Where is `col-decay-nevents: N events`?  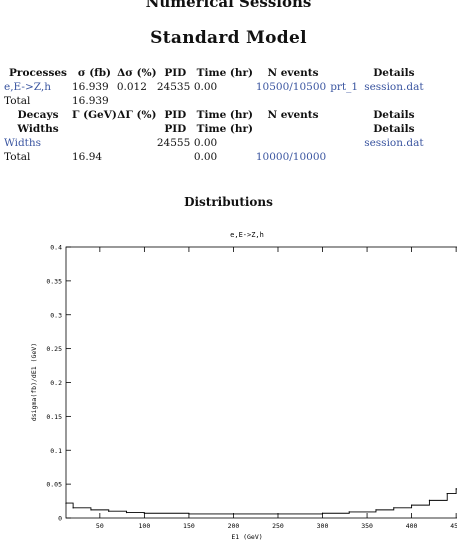
col-decay-nevents: N events is located at coordinates (293, 115).